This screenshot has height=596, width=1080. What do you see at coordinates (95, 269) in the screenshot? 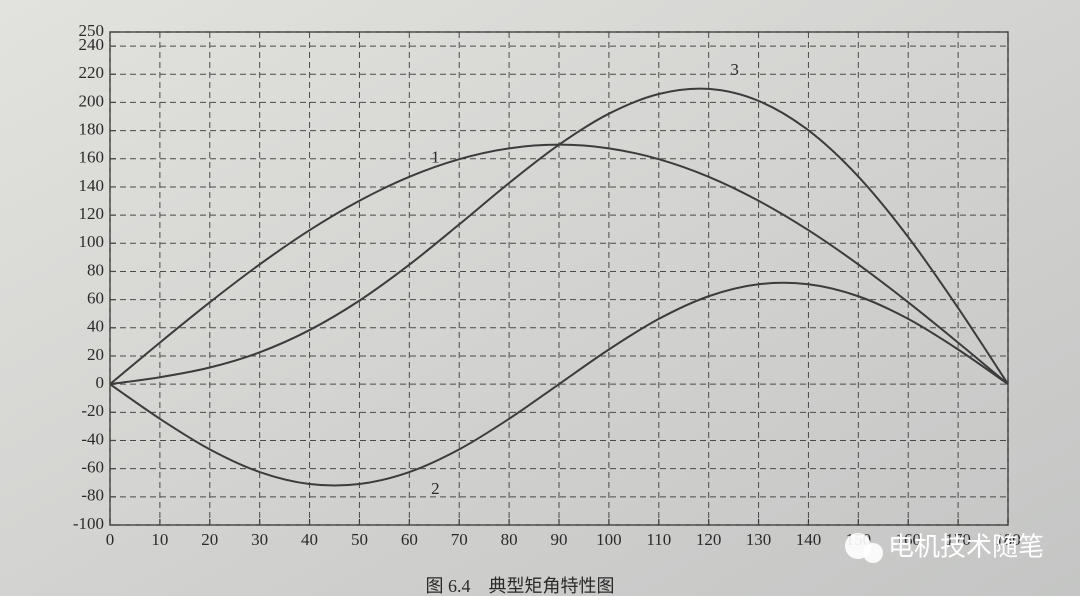
I see `y-tick-label: 80` at bounding box center [95, 269].